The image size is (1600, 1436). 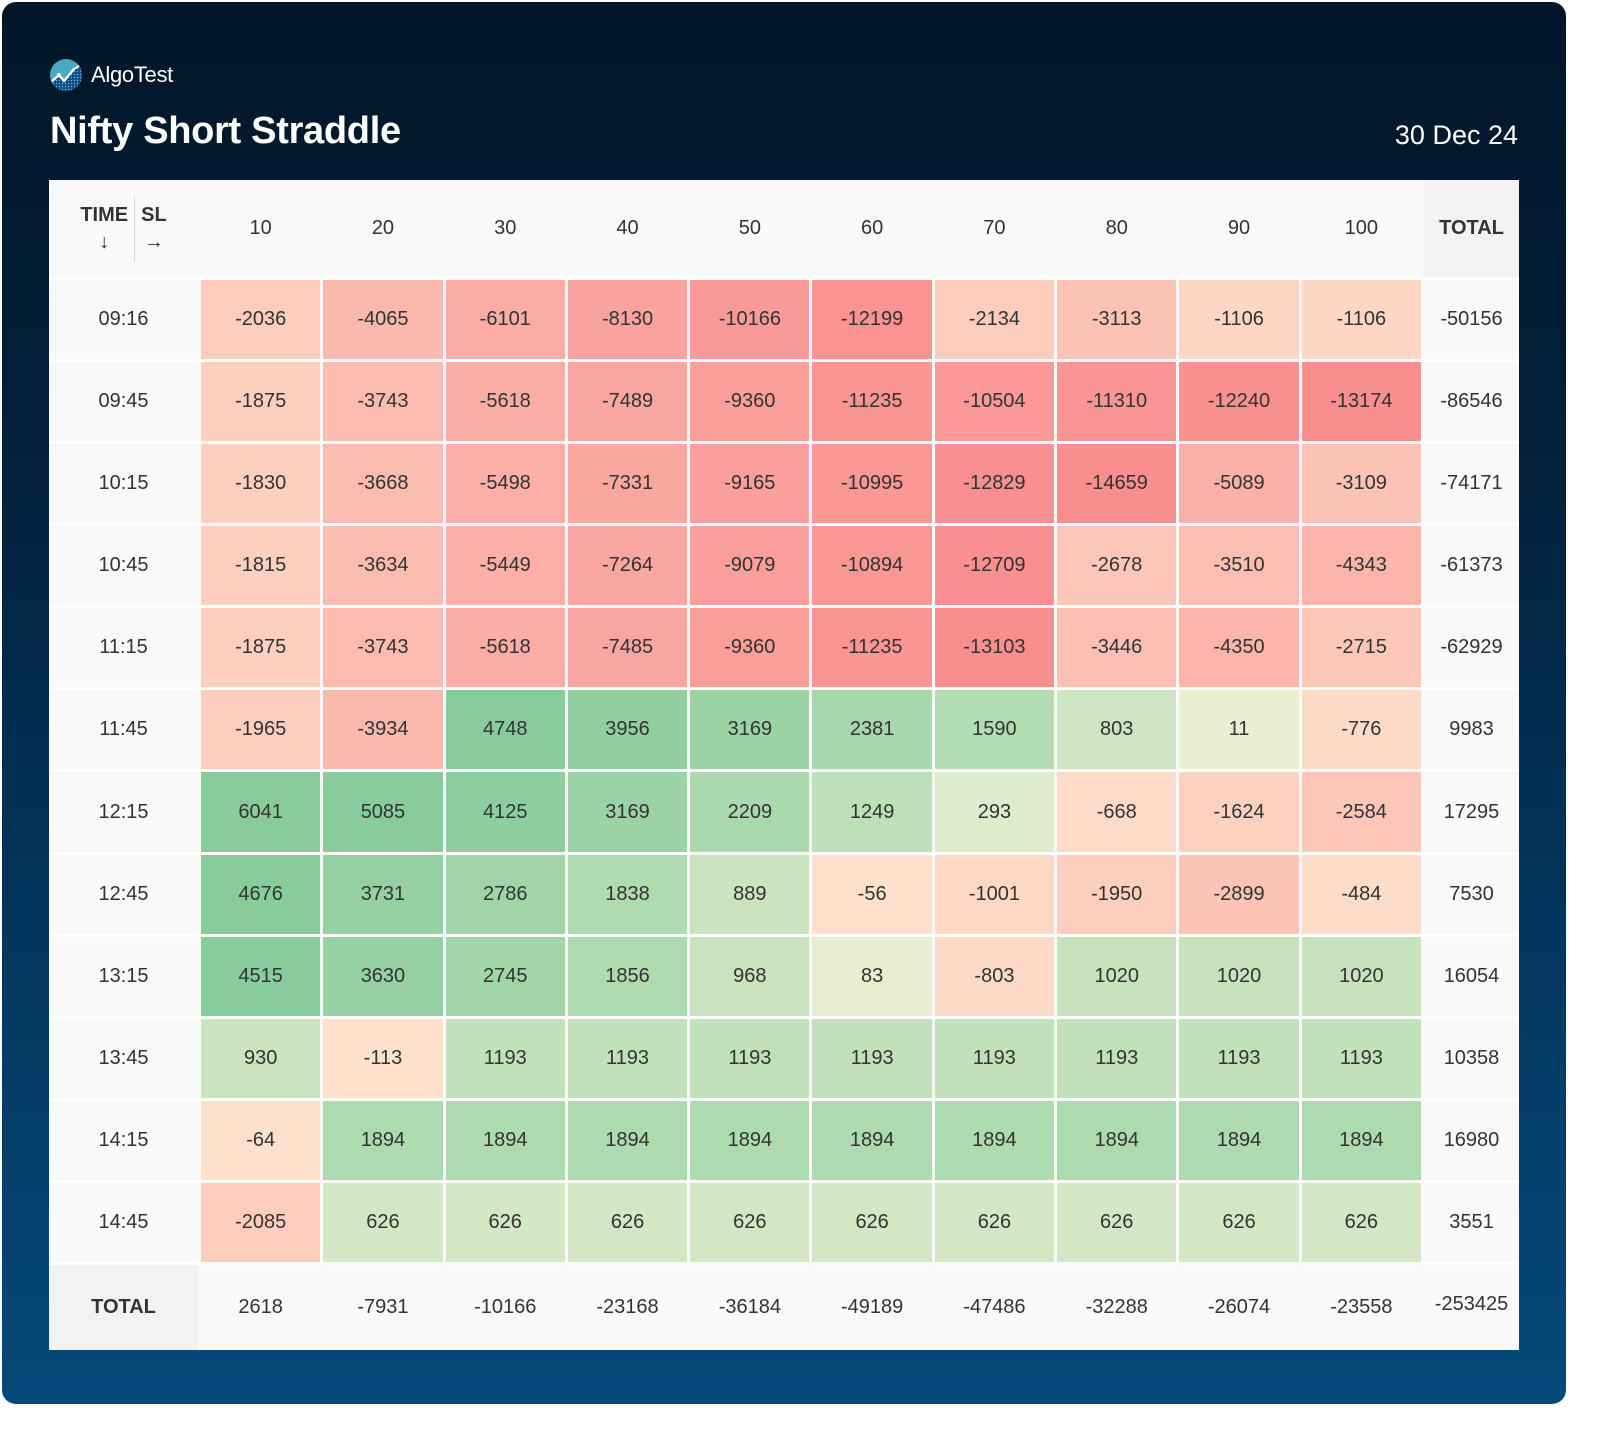 What do you see at coordinates (123, 1307) in the screenshot?
I see `totals-row-label: TOTAL` at bounding box center [123, 1307].